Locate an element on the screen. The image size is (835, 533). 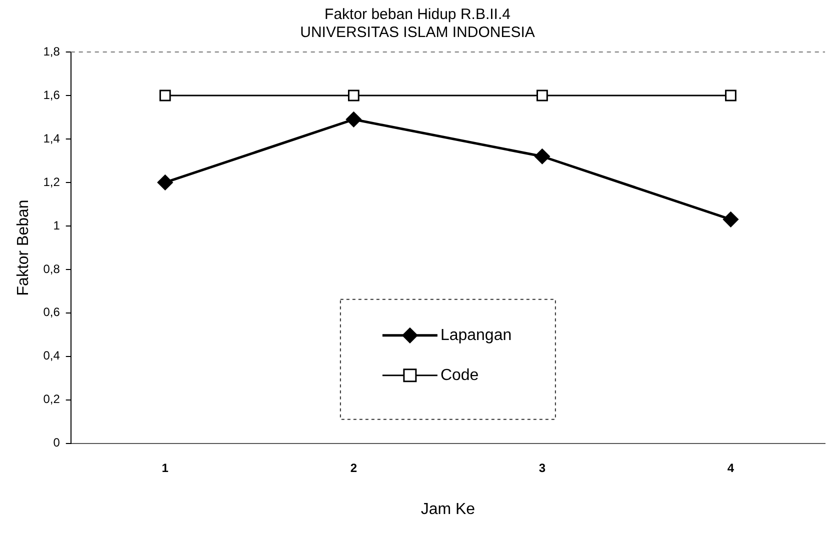
text: Faktor beban Hidup R.B.II.4 is located at coordinates (417, 15).